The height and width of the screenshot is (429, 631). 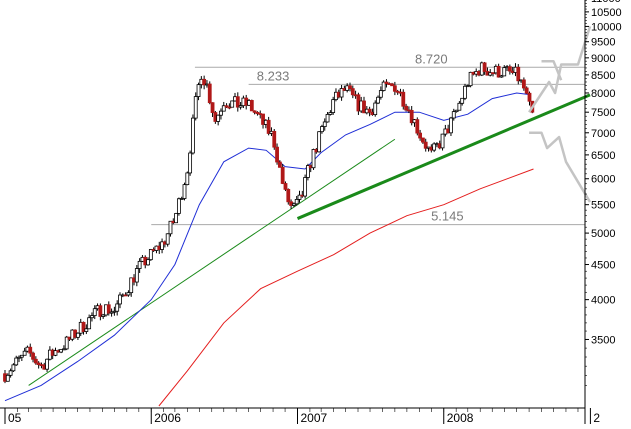 What do you see at coordinates (603, 266) in the screenshot?
I see `y-tick-label: 4500` at bounding box center [603, 266].